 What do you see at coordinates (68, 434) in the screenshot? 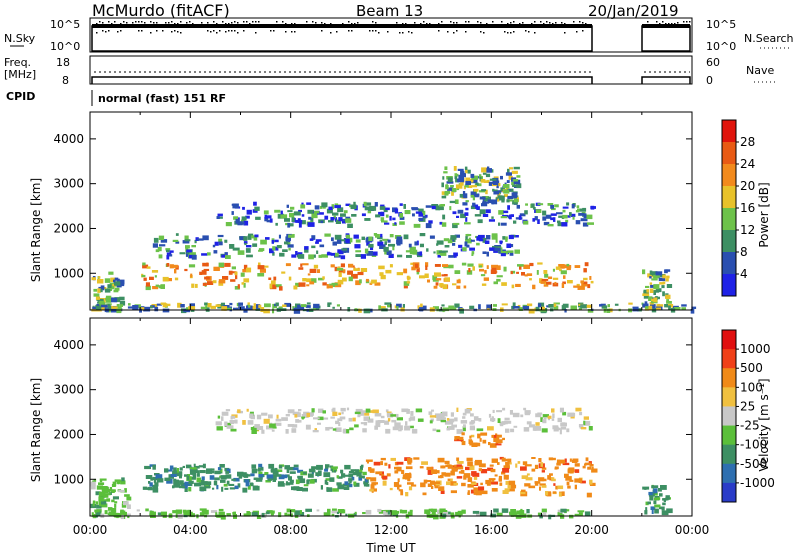
I see `velocity-ytick-label: 2000` at bounding box center [68, 434].